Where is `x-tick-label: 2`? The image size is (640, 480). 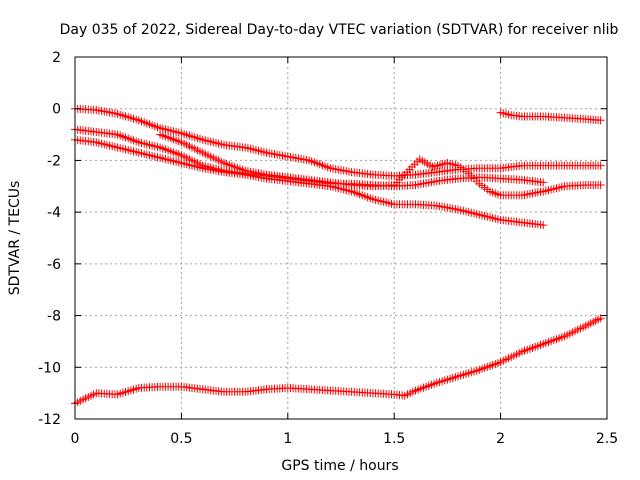 x-tick-label: 2 is located at coordinates (500, 439).